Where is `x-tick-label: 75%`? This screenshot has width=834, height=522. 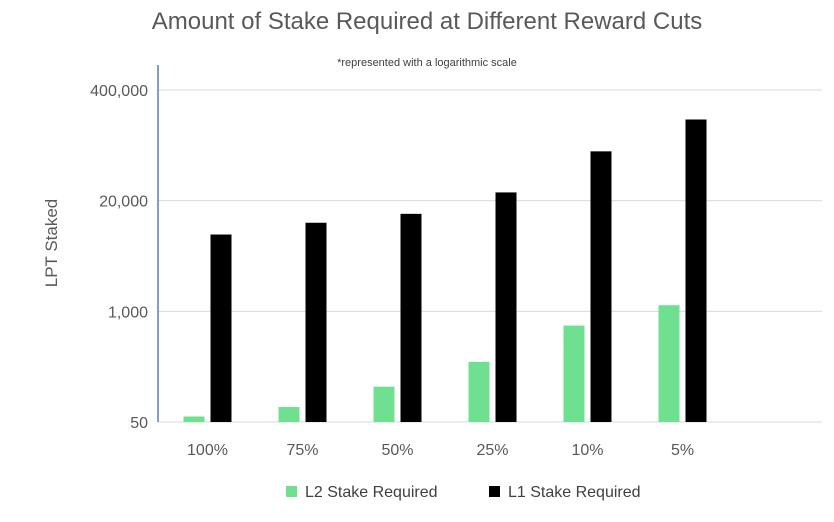
x-tick-label: 75% is located at coordinates (302, 450).